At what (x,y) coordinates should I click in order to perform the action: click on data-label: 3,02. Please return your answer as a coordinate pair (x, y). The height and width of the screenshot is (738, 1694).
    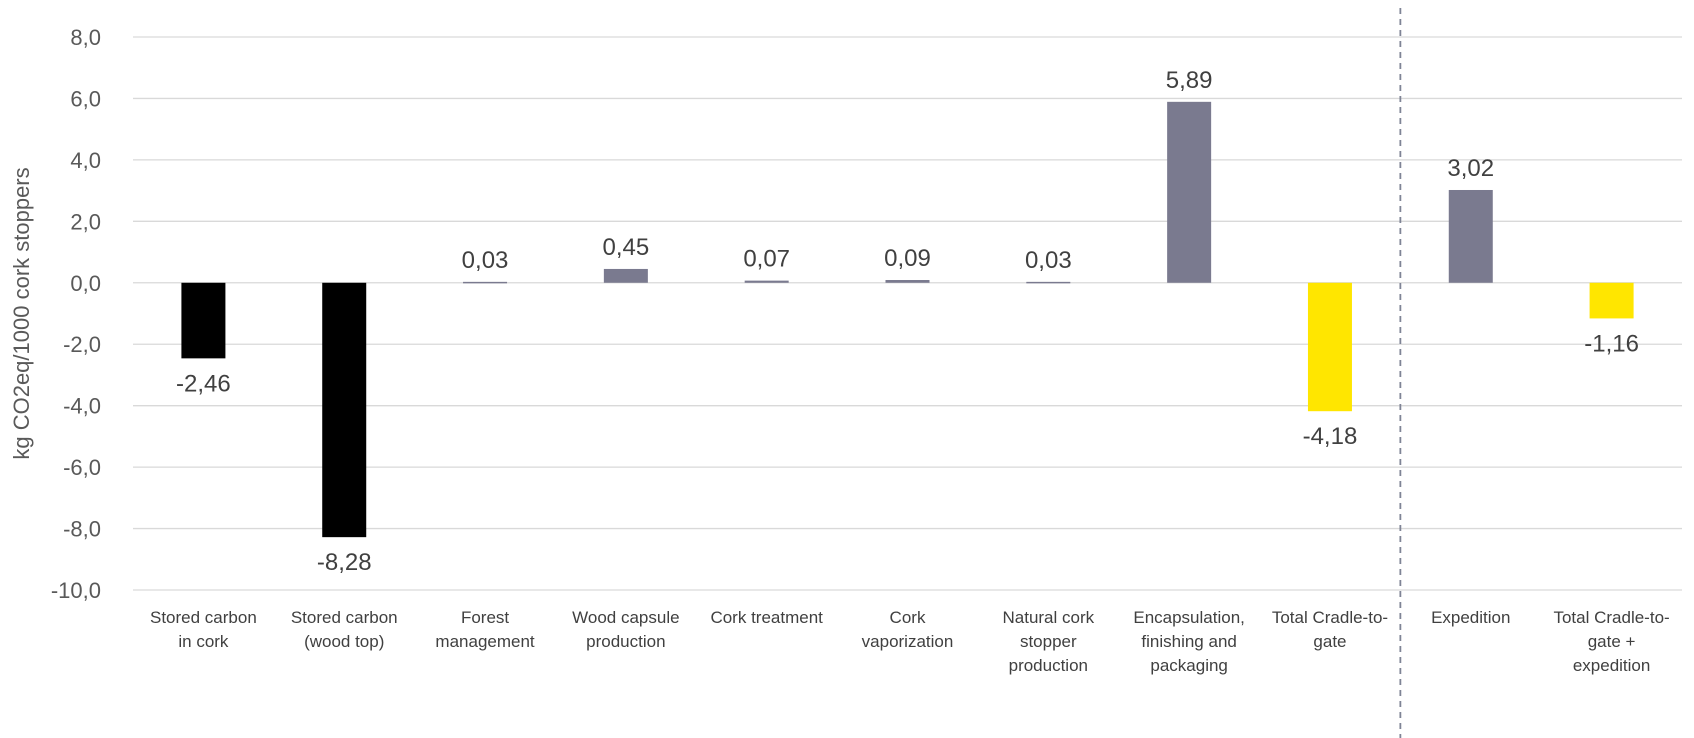
    Looking at the image, I should click on (1470, 168).